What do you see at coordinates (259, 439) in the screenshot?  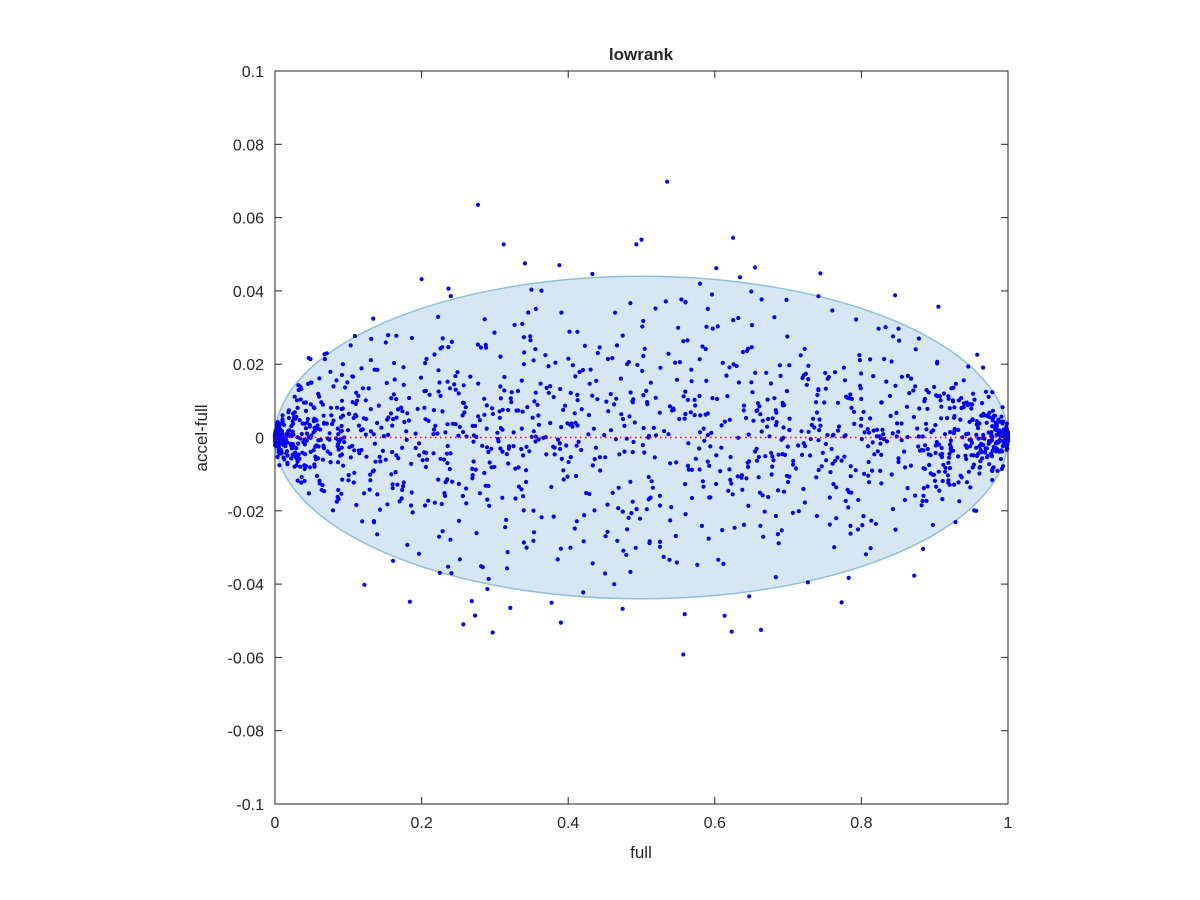 I see `y-tick-label: 0` at bounding box center [259, 439].